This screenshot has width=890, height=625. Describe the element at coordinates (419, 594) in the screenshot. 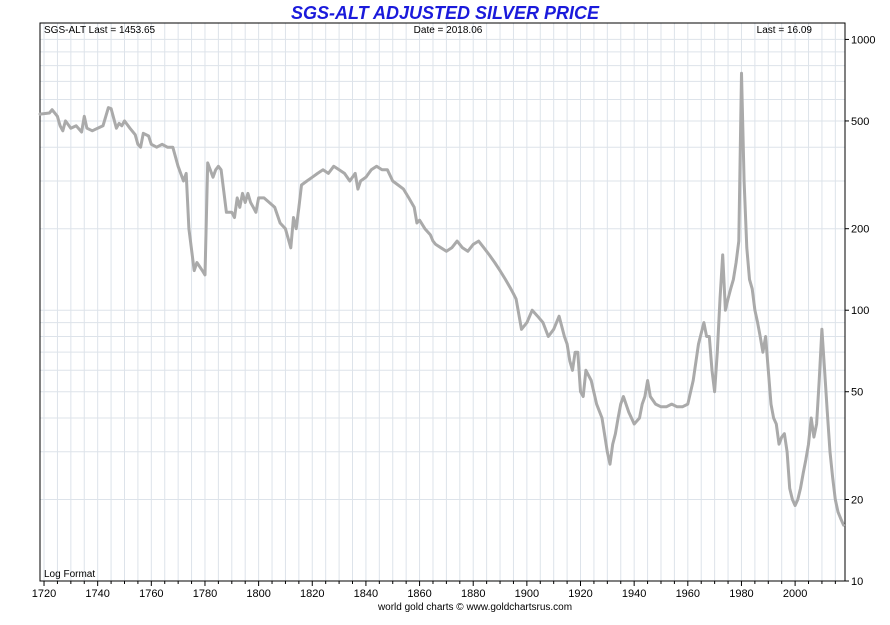

I see `x-tick-label: 1860` at that location.